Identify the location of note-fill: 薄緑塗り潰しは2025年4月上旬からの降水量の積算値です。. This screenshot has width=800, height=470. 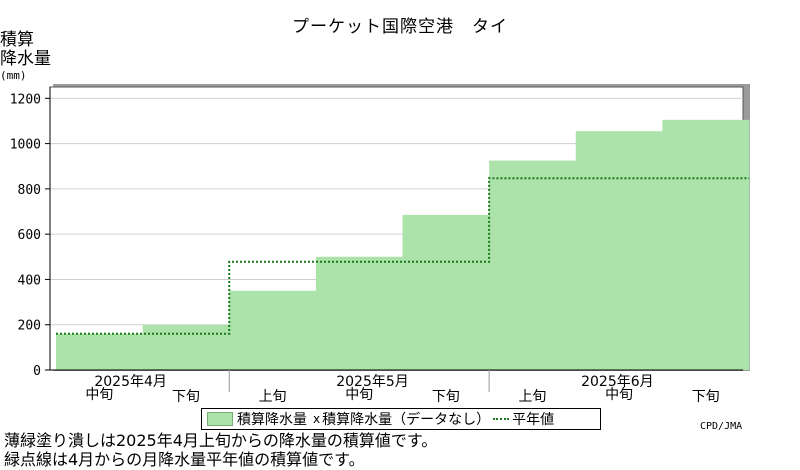
(221, 440).